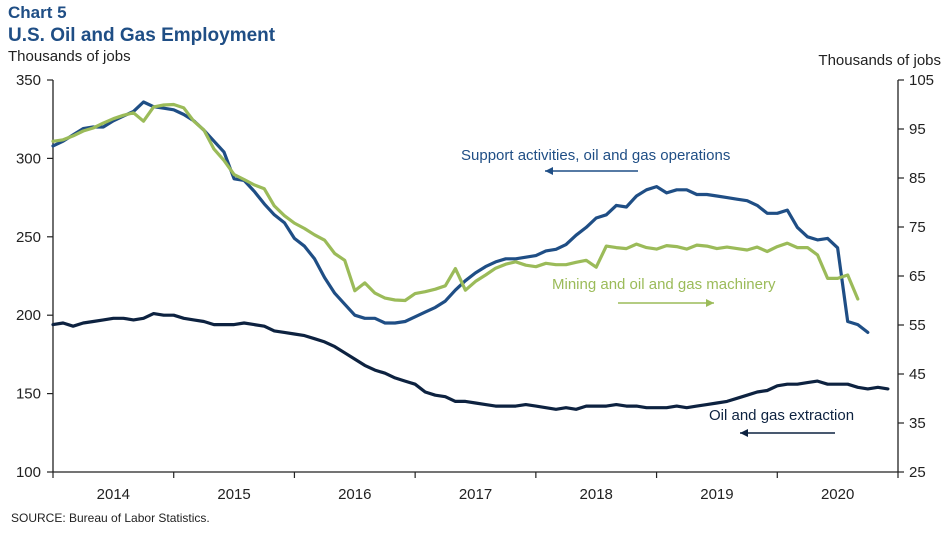 This screenshot has height=541, width=949. Describe the element at coordinates (917, 276) in the screenshot. I see `right-tick-label: 65` at that location.